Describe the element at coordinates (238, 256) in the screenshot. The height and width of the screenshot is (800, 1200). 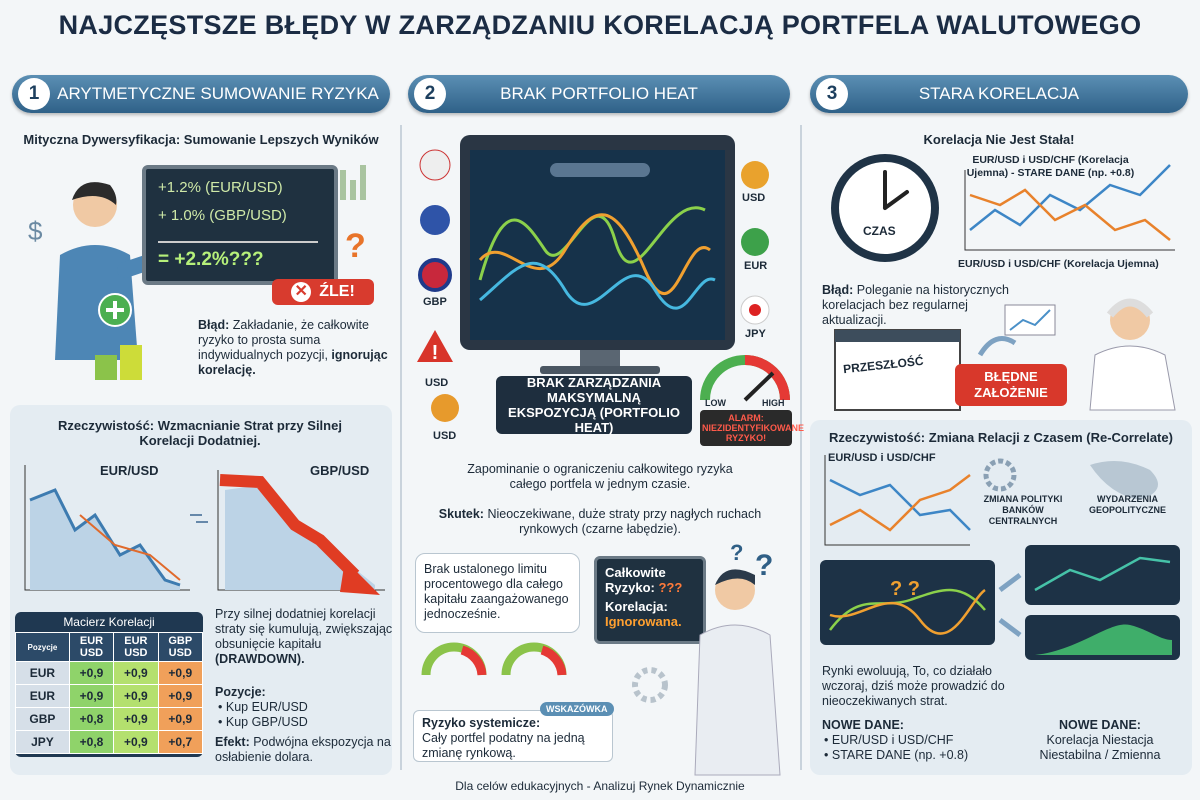
I see `board-sum: = +2.2%???` at that location.